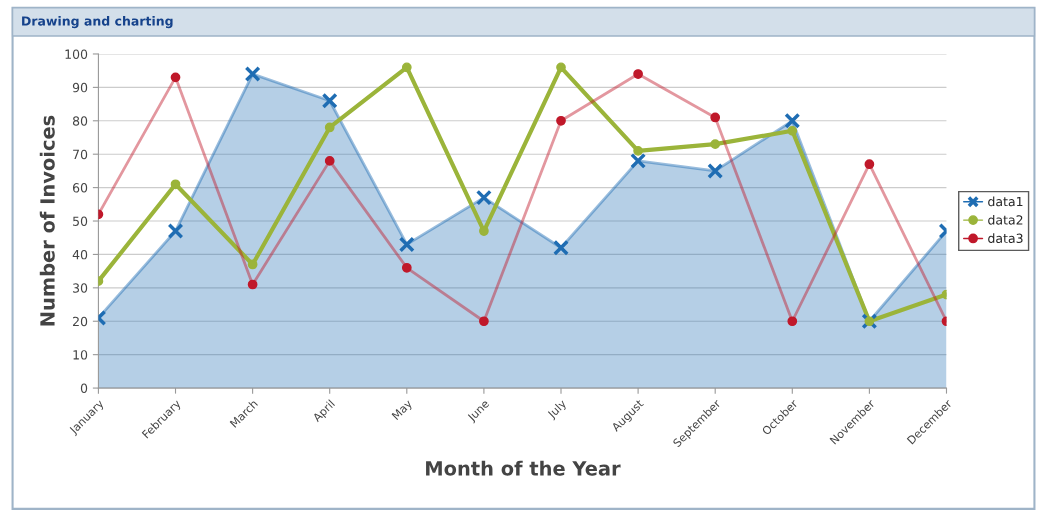 The height and width of the screenshot is (514, 1047). Describe the element at coordinates (1005, 238) in the screenshot. I see `legend-label: data3` at that location.